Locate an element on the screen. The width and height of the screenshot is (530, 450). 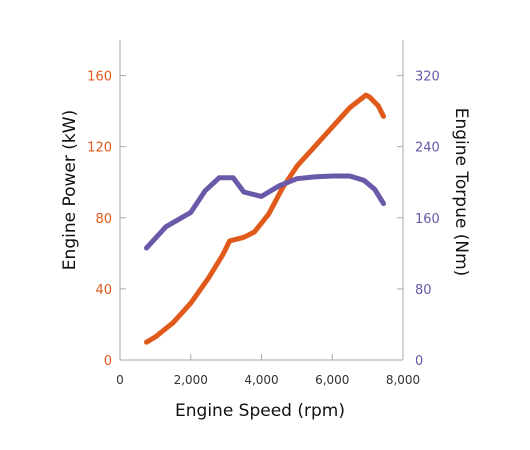
x-tick-label: 0 is located at coordinates (120, 380).